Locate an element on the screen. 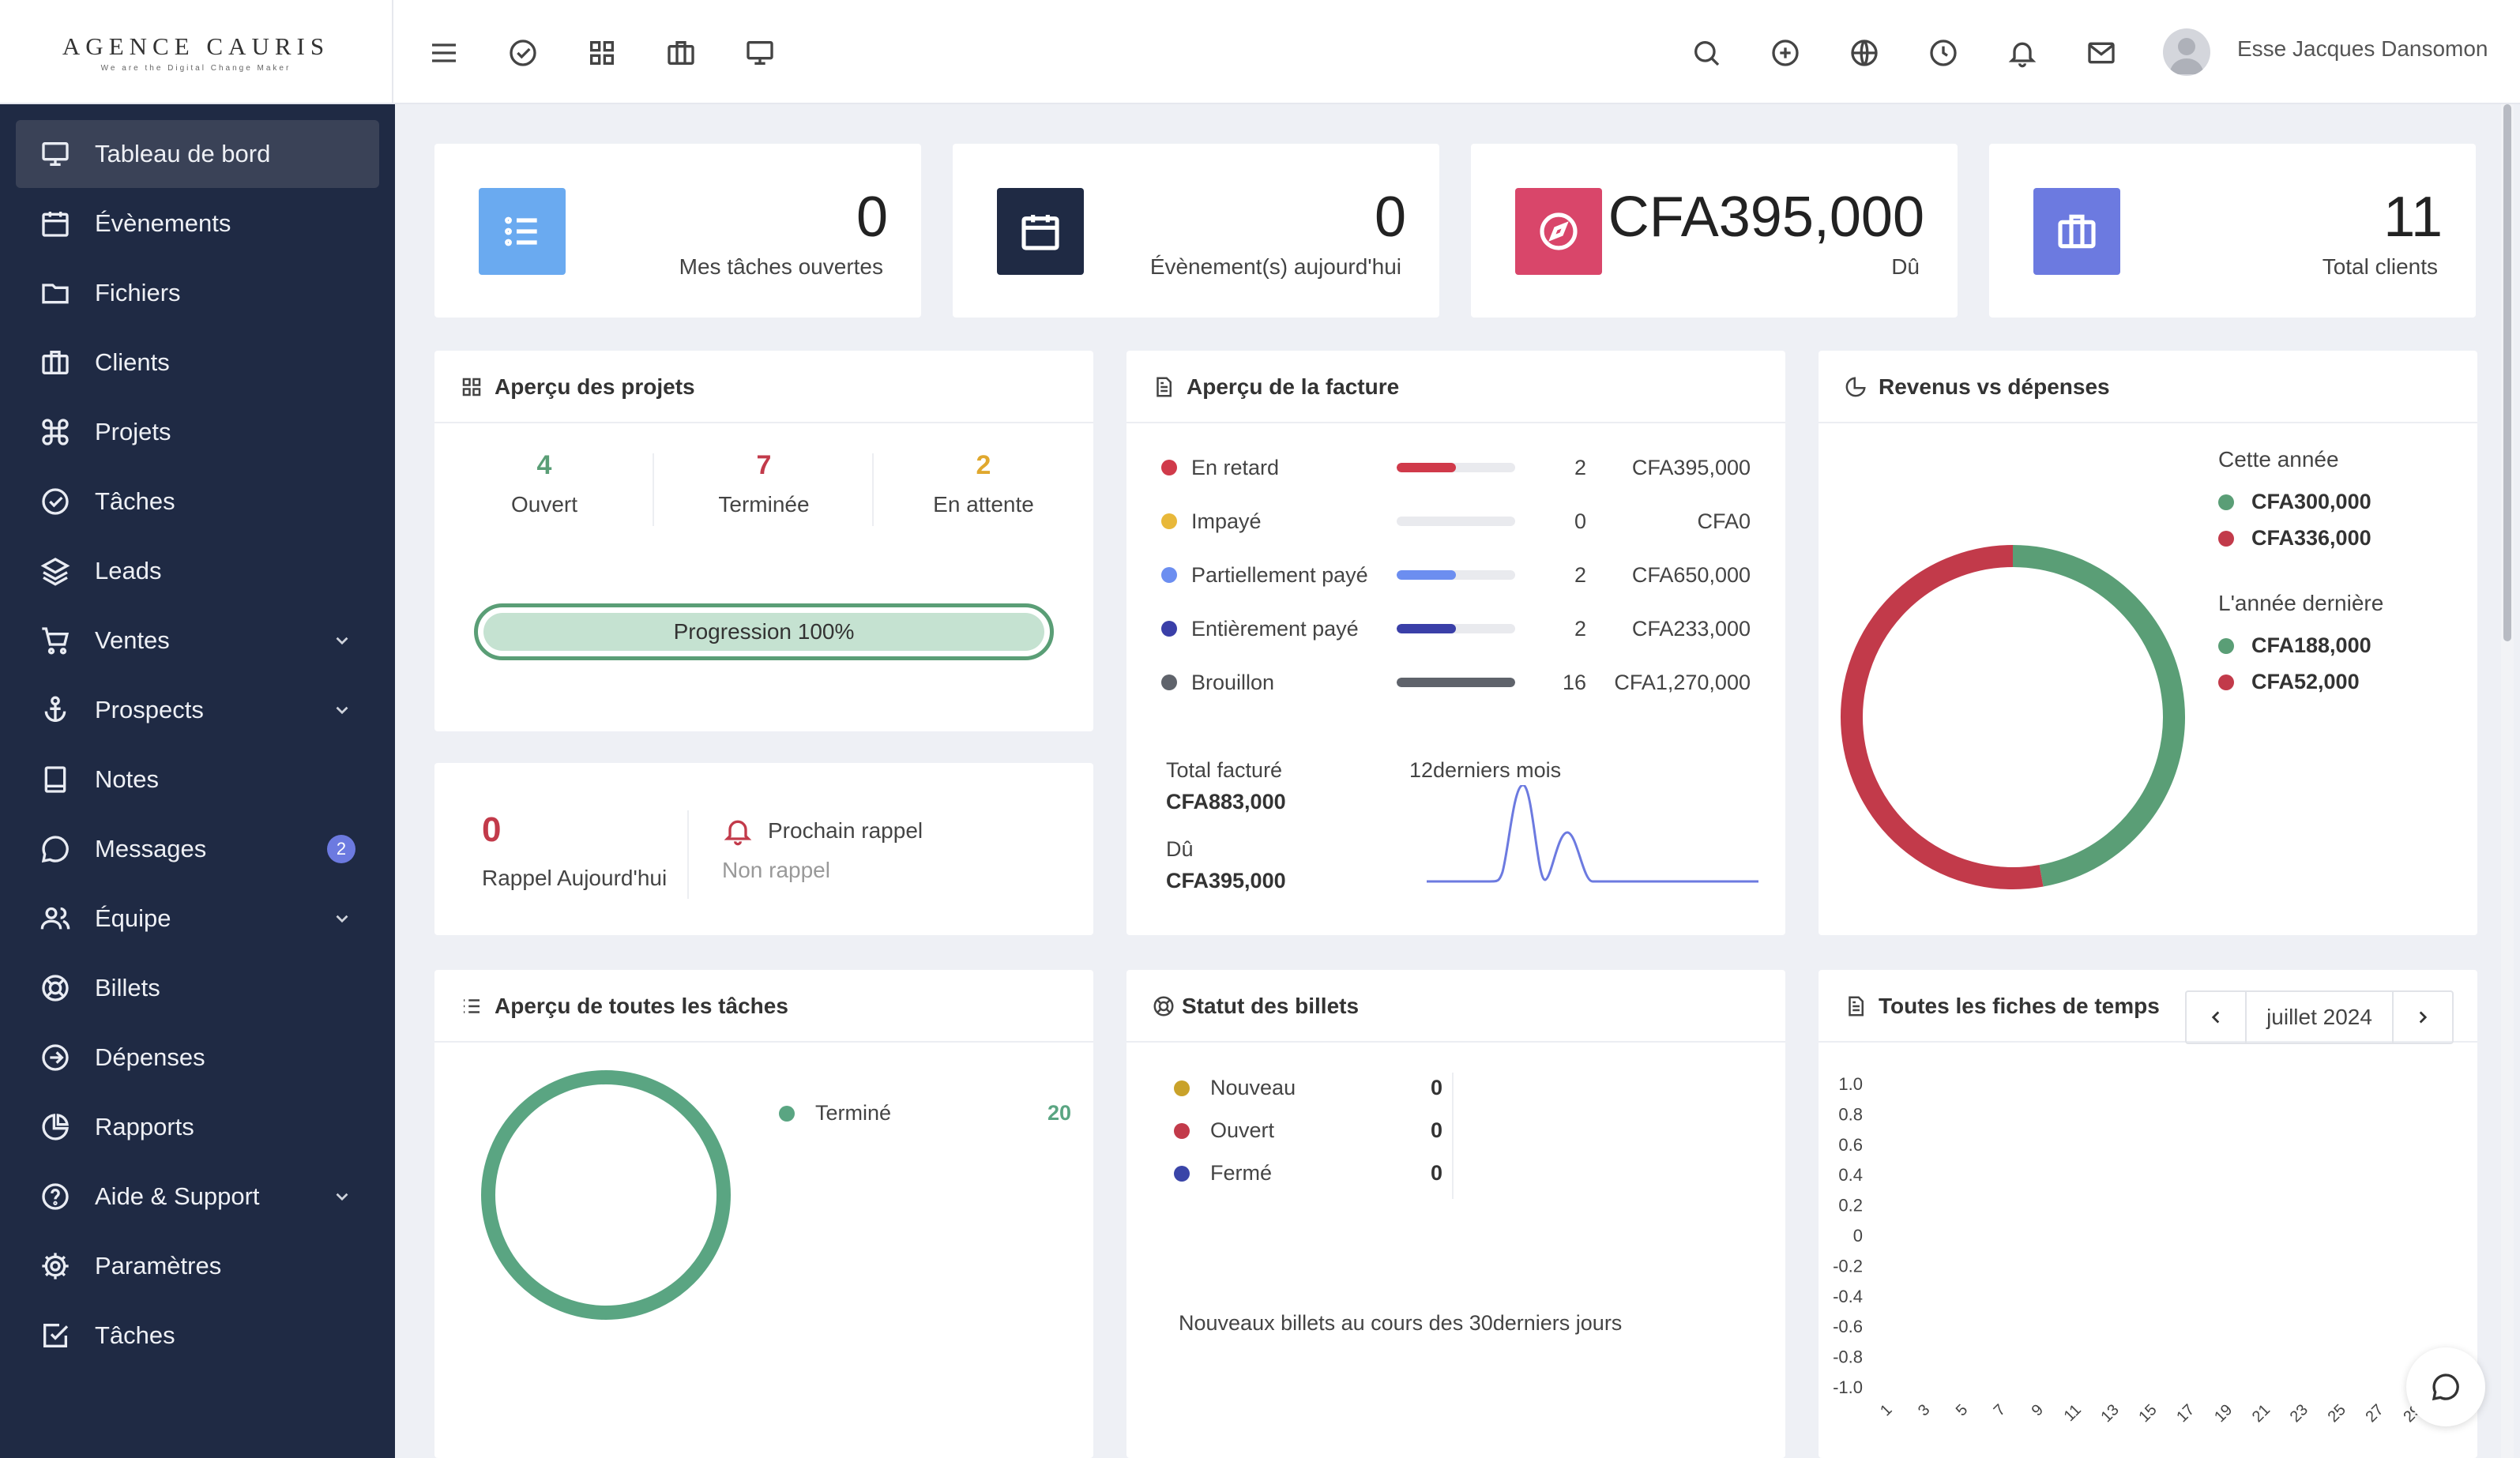 The width and height of the screenshot is (2520, 1458). y-tick-label: -0.8 is located at coordinates (1848, 1357).